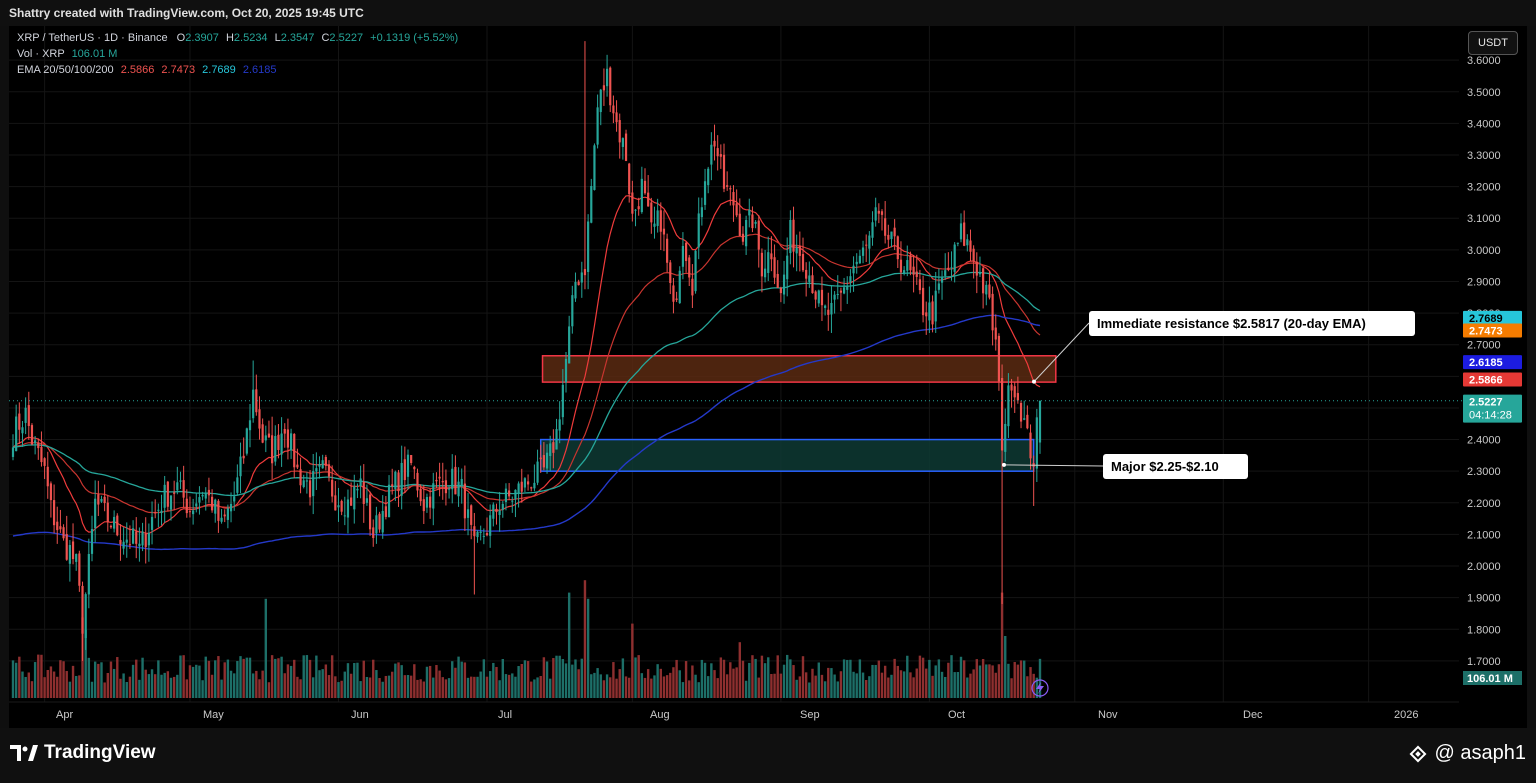 This screenshot has width=1536, height=783. What do you see at coordinates (1175, 466) in the screenshot?
I see `support-annotation-box` at bounding box center [1175, 466].